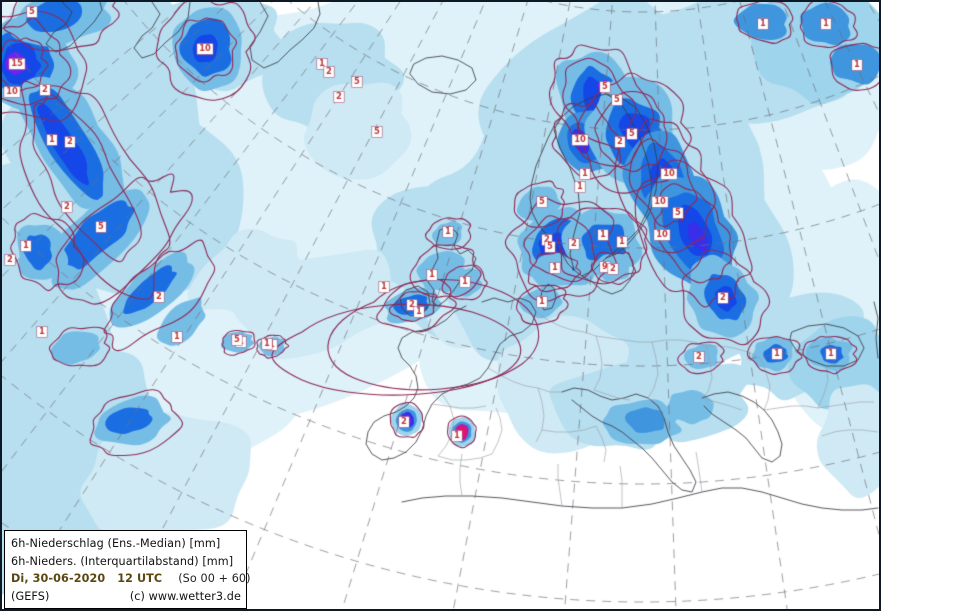 This screenshot has width=960, height=611. What do you see at coordinates (185, 596) in the screenshot?
I see `info-credit: (c) www.wetter3.de` at bounding box center [185, 596].